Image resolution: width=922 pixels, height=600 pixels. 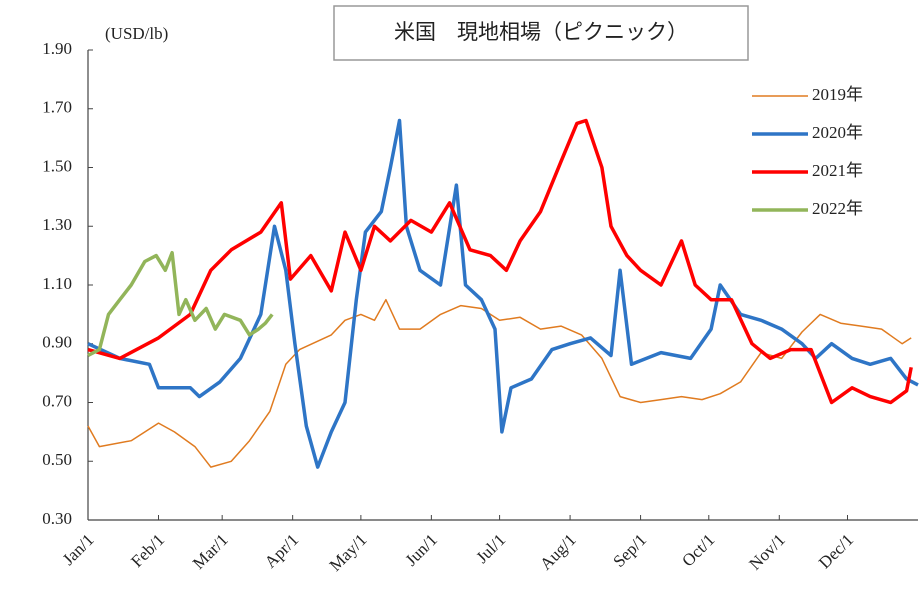 I want to click on y-tick-label: 0.30, so click(x=57, y=518).